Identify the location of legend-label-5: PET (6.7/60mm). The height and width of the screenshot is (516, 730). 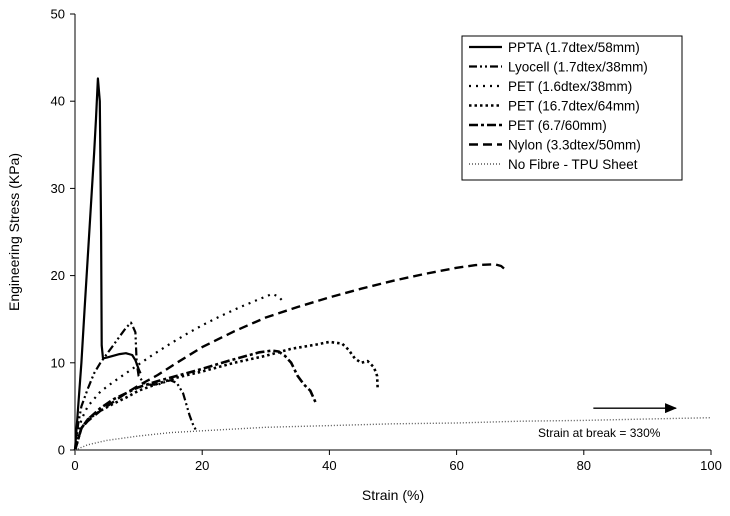
(557, 125).